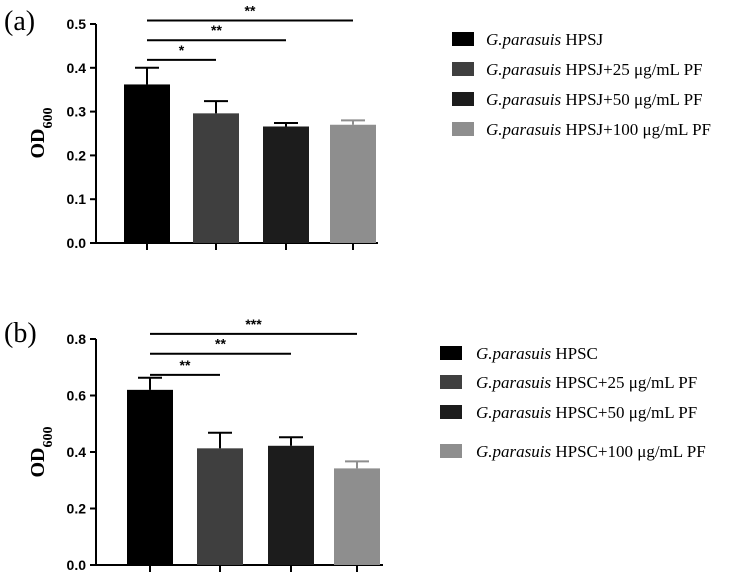 The height and width of the screenshot is (576, 732). Describe the element at coordinates (77, 339) in the screenshot. I see `y-tick-label: 0.8` at that location.